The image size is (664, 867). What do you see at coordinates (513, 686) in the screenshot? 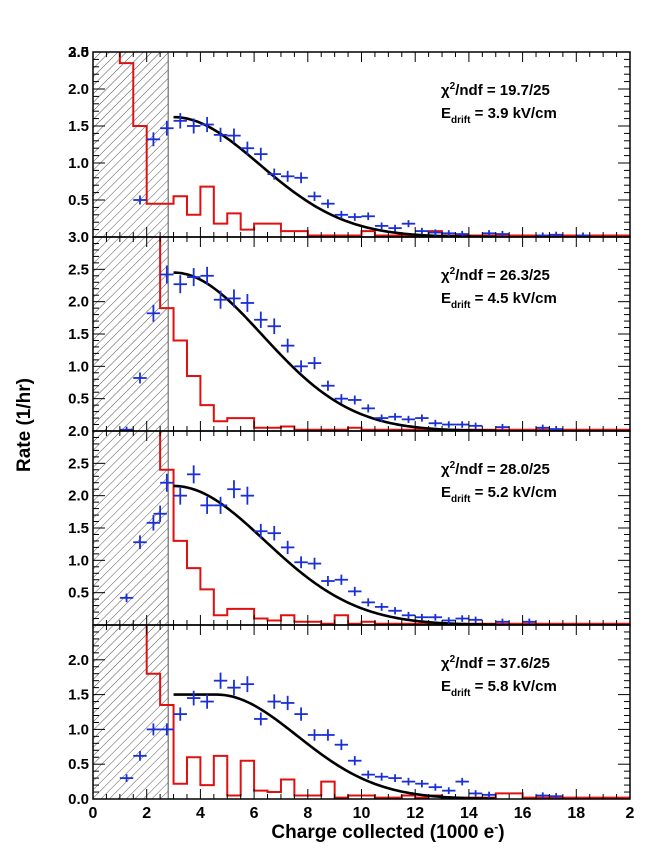
I see `edrift-value: = 5.8 kV/cm` at bounding box center [513, 686].